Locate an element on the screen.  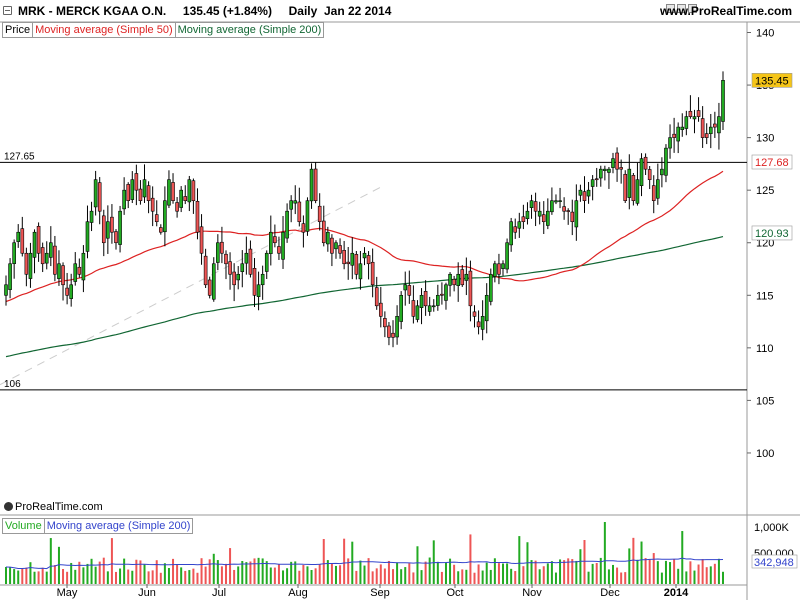
legend-volume: Volume is located at coordinates (23, 526).